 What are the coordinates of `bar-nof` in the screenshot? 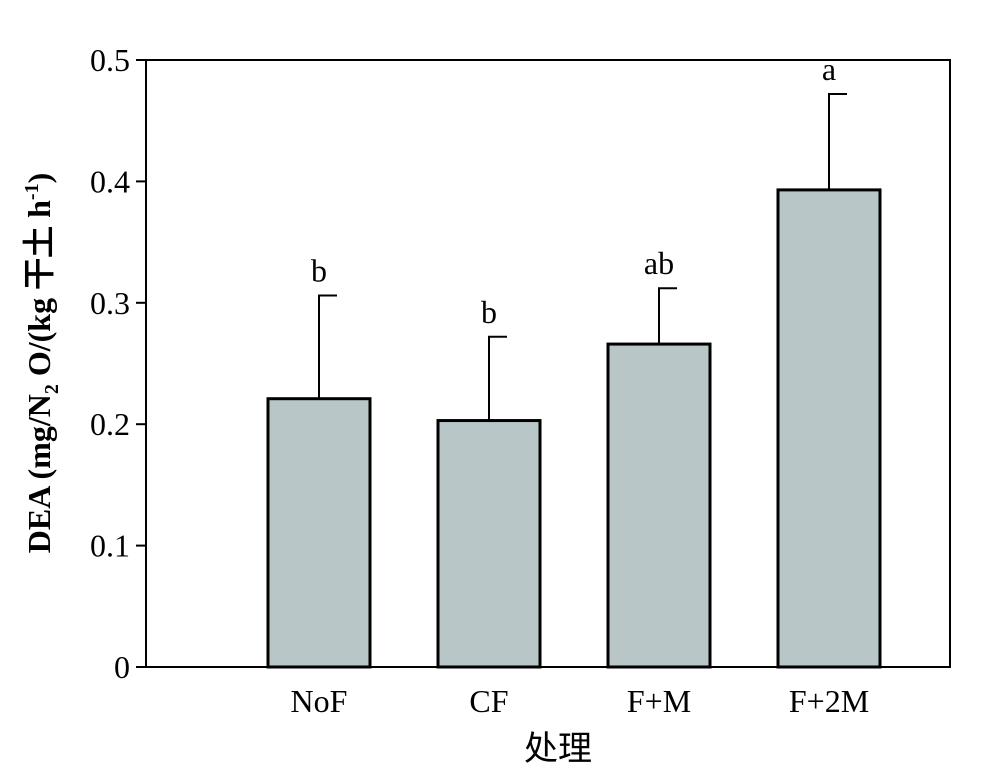 It's located at (319, 533).